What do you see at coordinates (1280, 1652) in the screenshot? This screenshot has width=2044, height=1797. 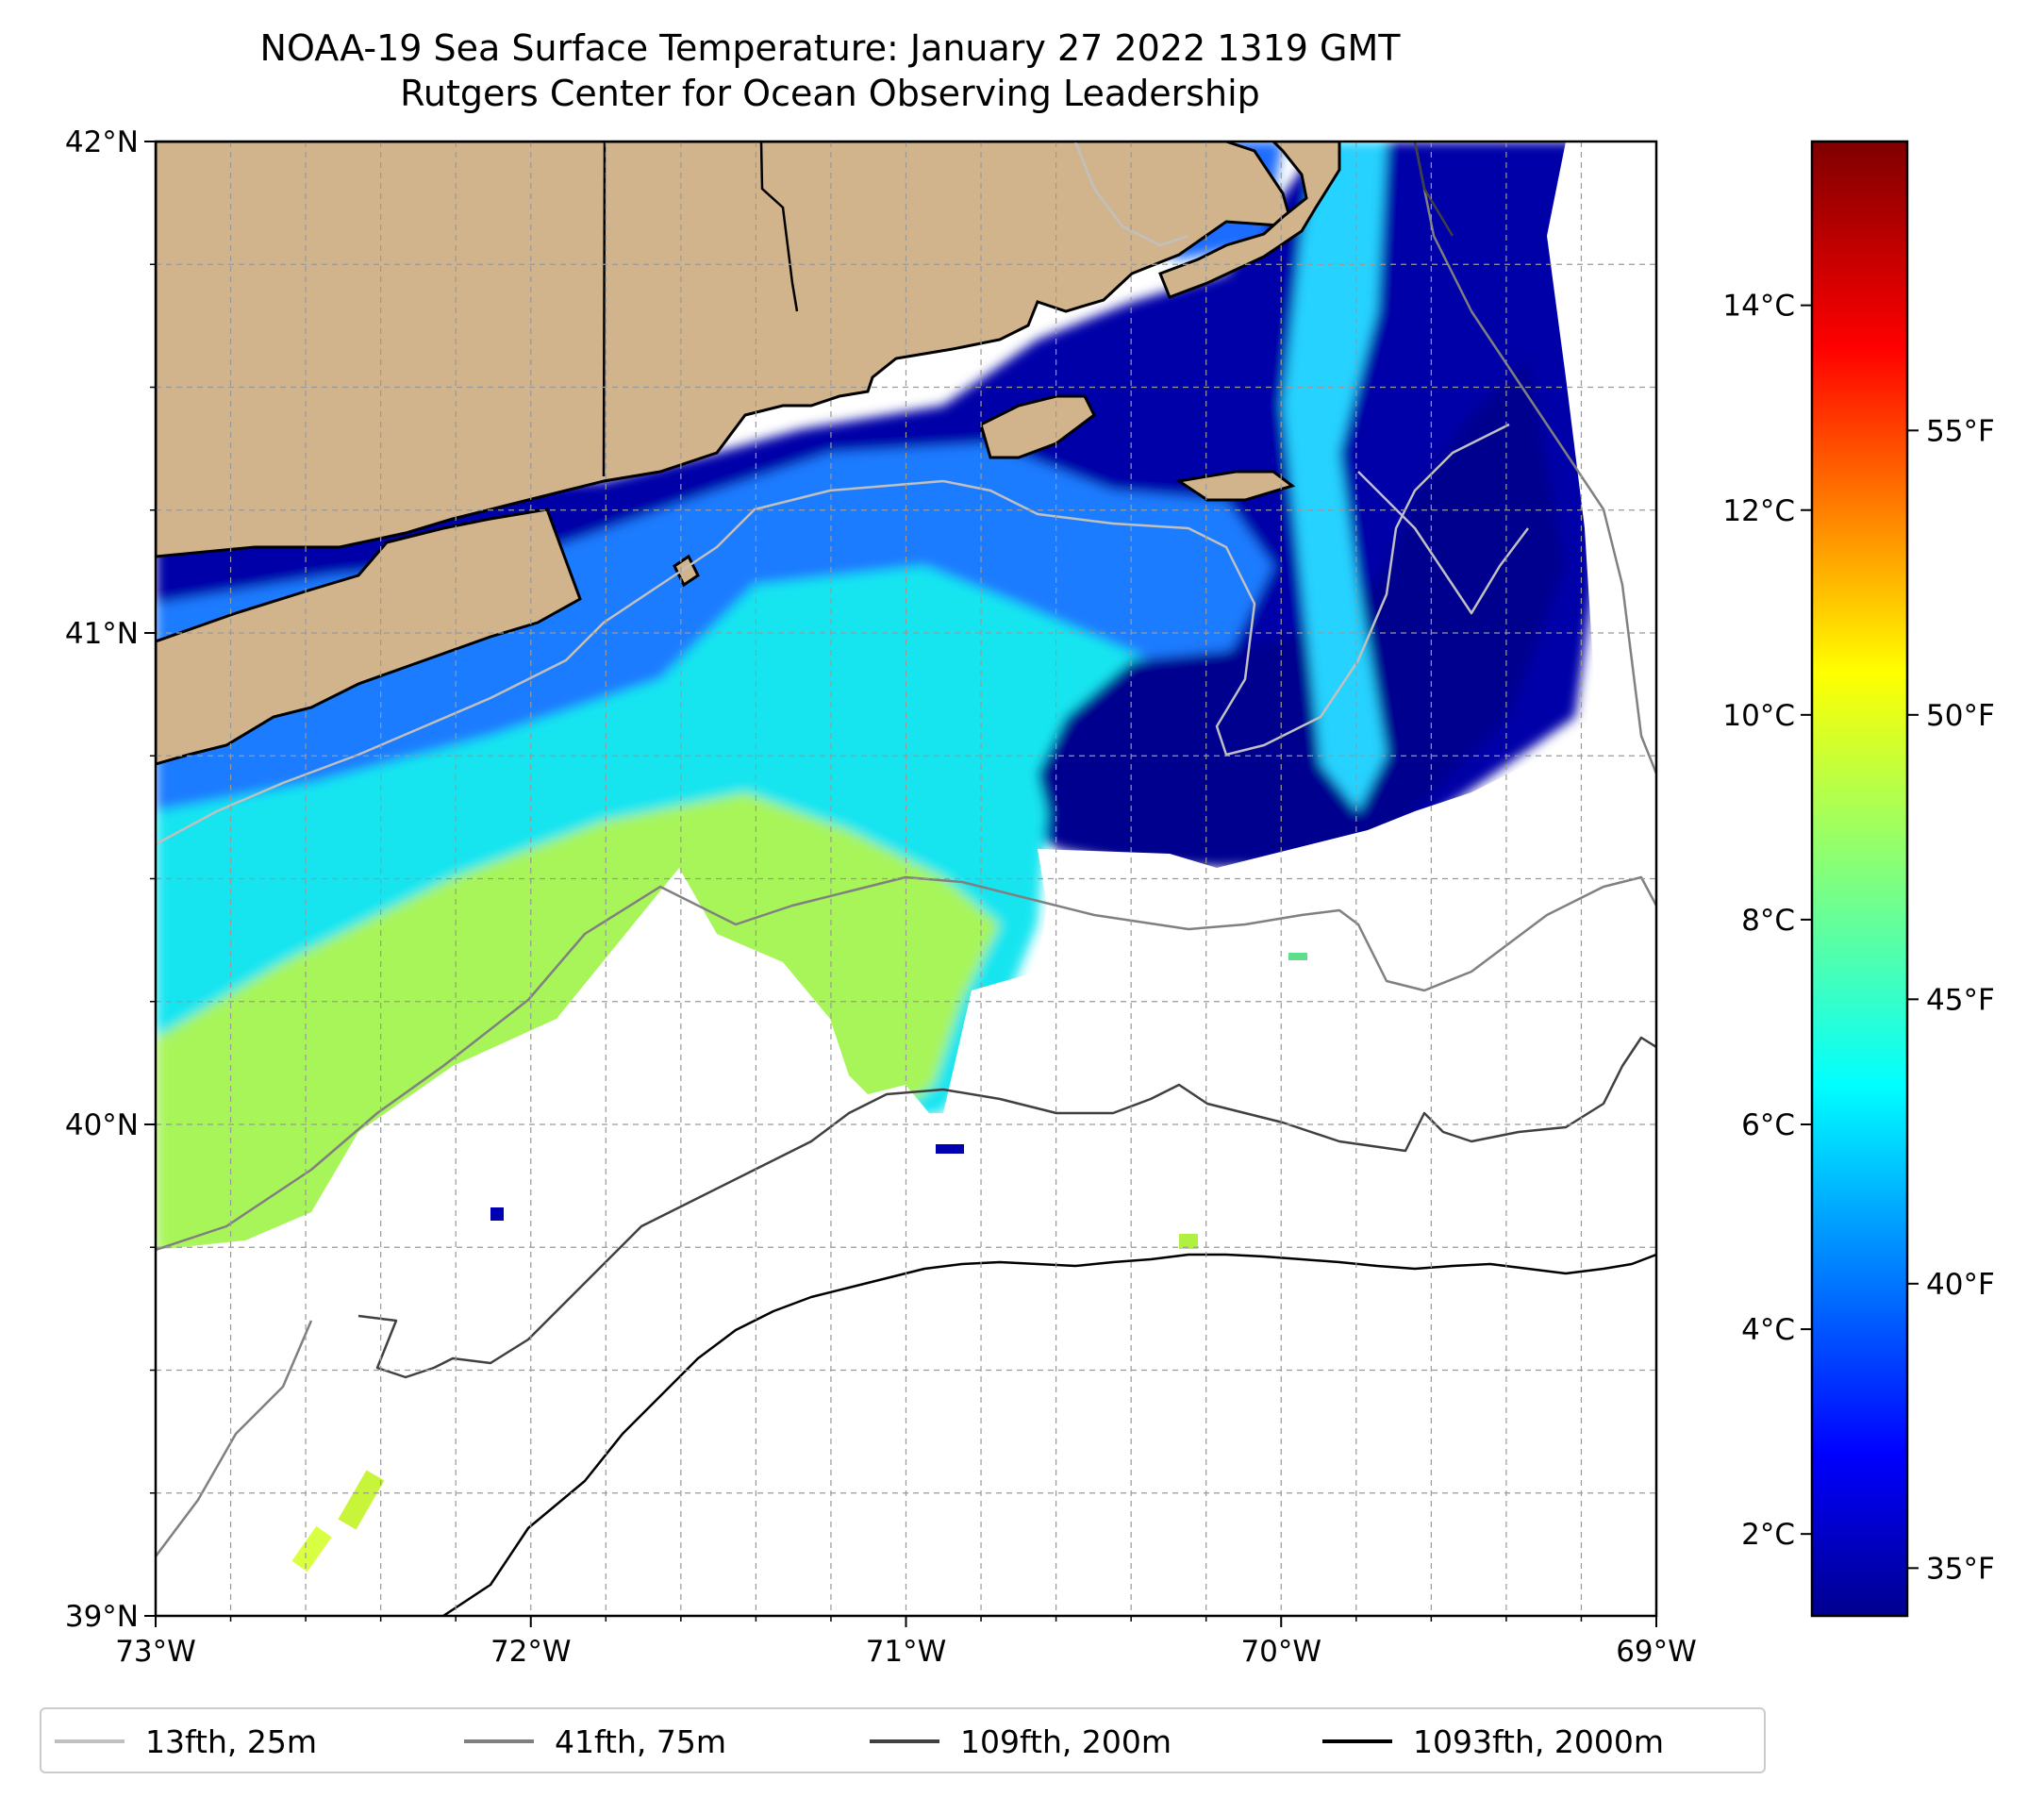 I see `lon-tick-label: 70°W` at bounding box center [1280, 1652].